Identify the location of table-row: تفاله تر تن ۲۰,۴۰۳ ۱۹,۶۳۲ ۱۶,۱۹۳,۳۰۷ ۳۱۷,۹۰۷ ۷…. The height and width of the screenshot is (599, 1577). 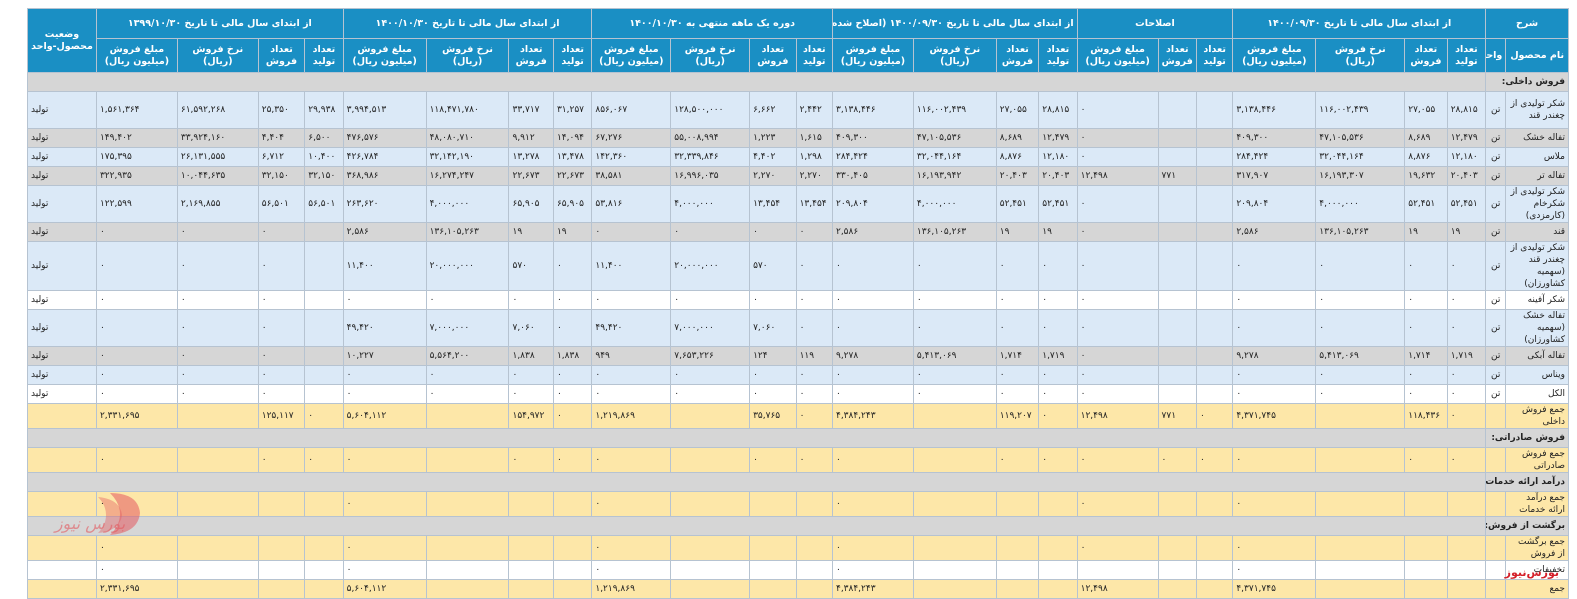
(798, 176).